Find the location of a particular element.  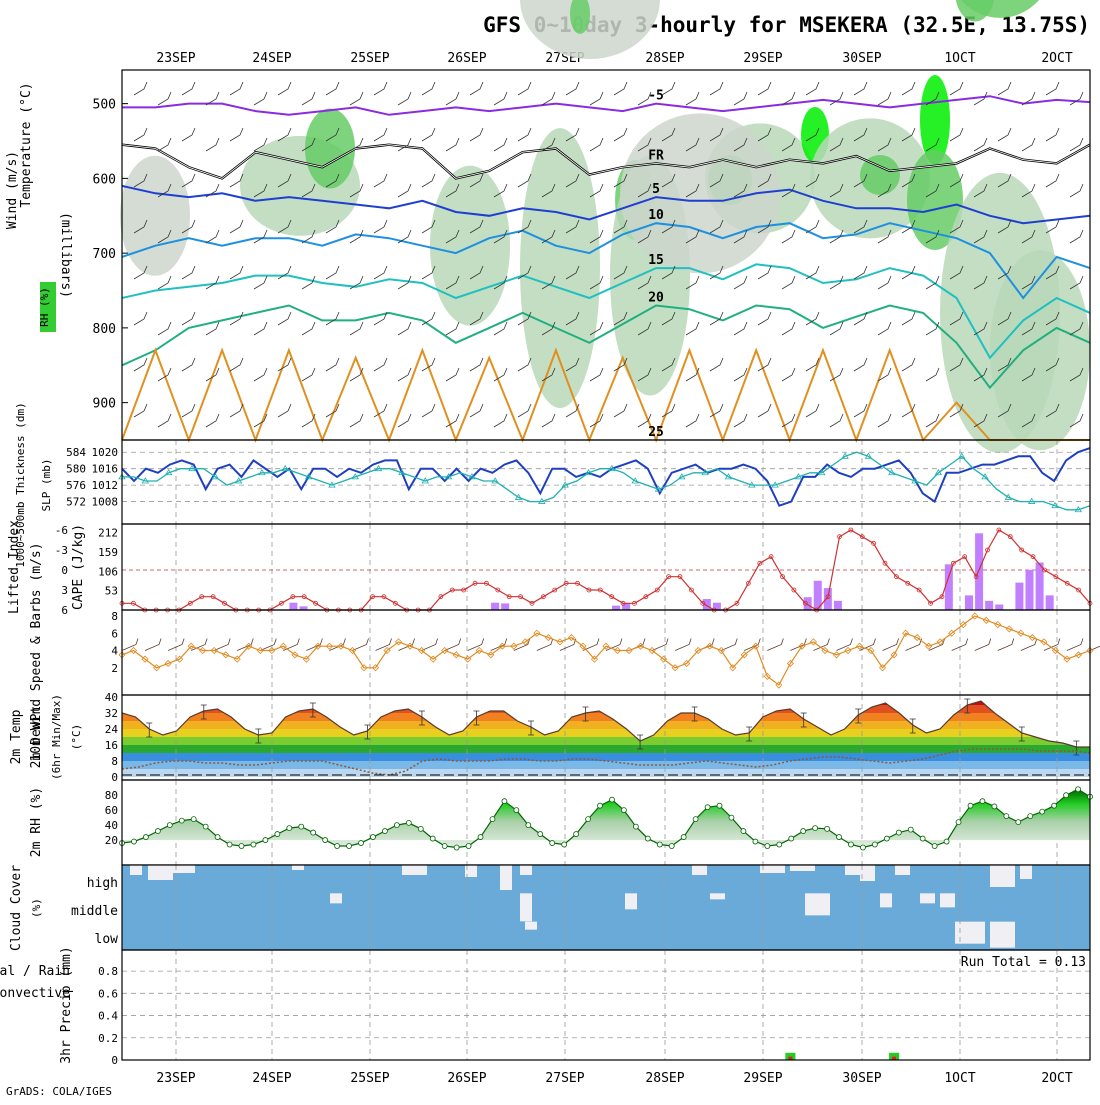

rh-tick: 20 is located at coordinates (111, 840).